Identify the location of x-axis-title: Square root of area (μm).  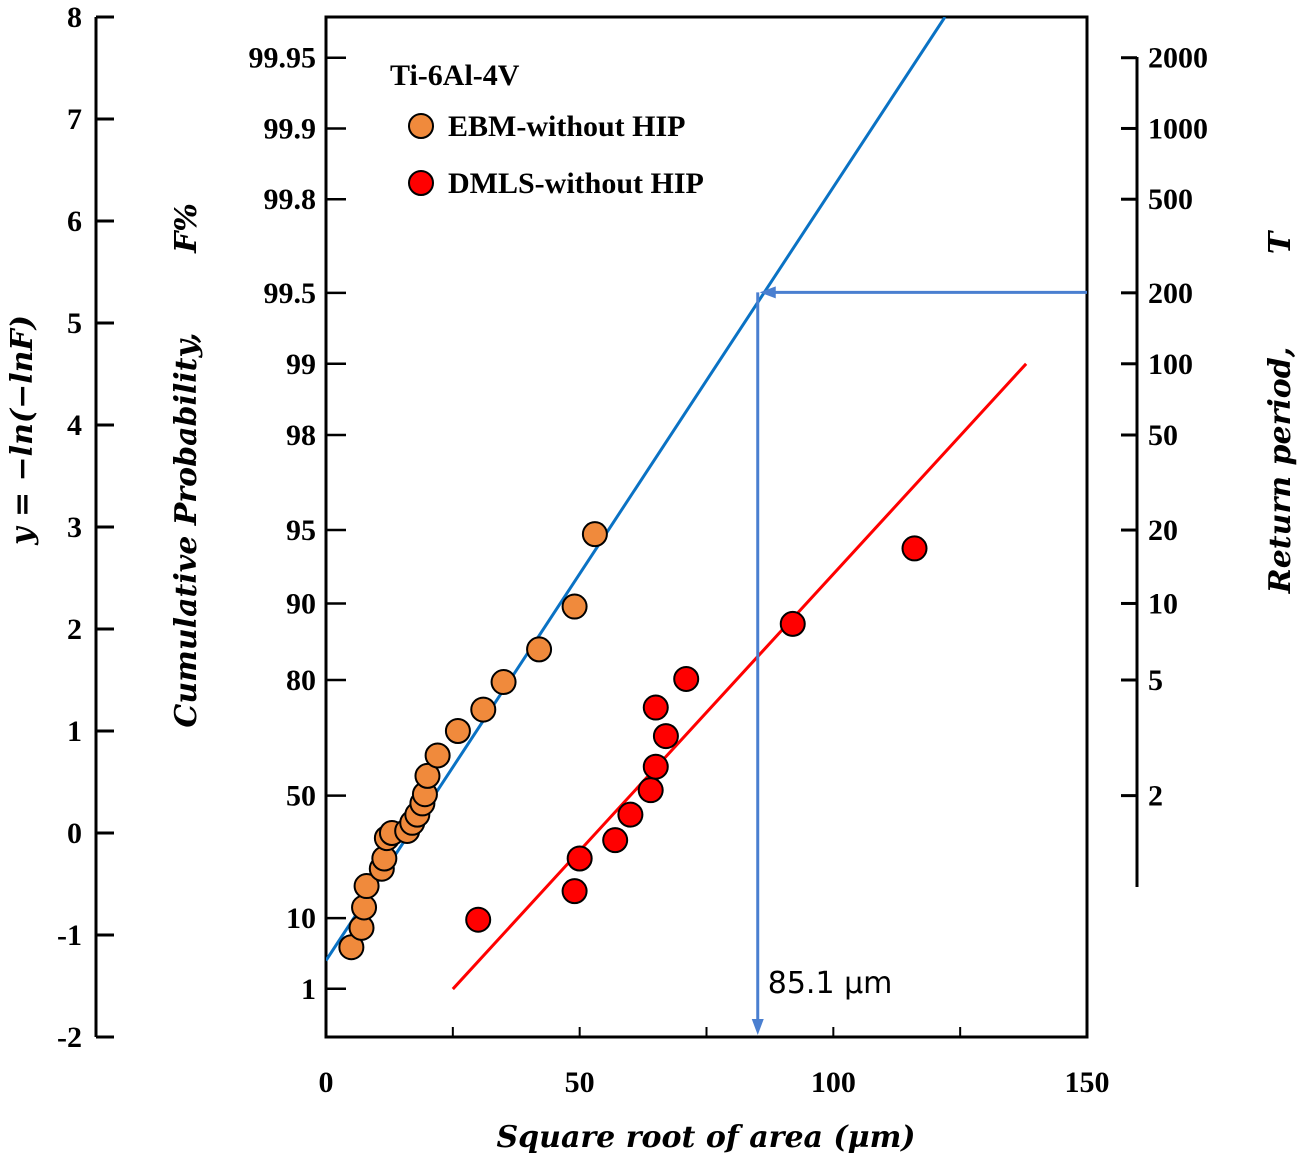
(705, 1137).